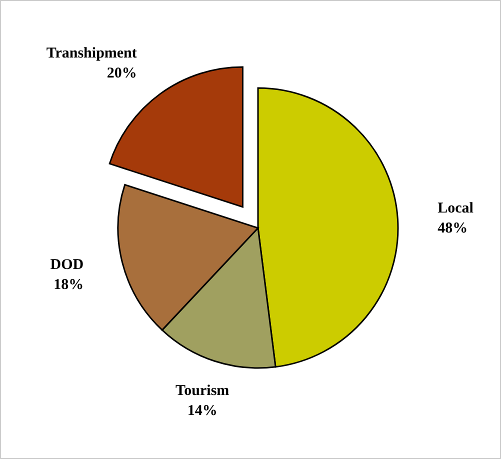 The height and width of the screenshot is (459, 501). Describe the element at coordinates (67, 264) in the screenshot. I see `slice-label: DOD` at that location.